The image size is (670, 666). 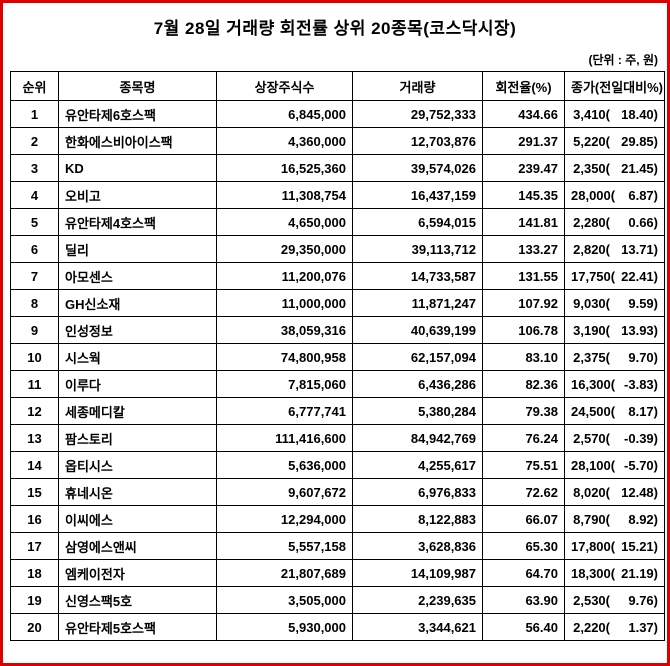 I want to click on close-change-percent: 8.17), so click(x=643, y=411).